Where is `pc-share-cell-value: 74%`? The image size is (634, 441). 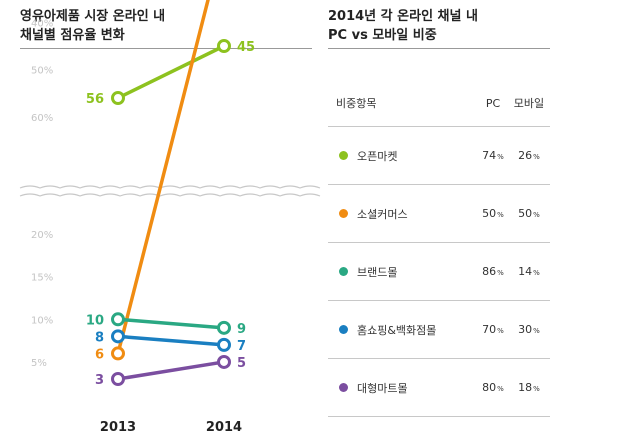 pc-share-cell-value: 74% is located at coordinates (493, 155).